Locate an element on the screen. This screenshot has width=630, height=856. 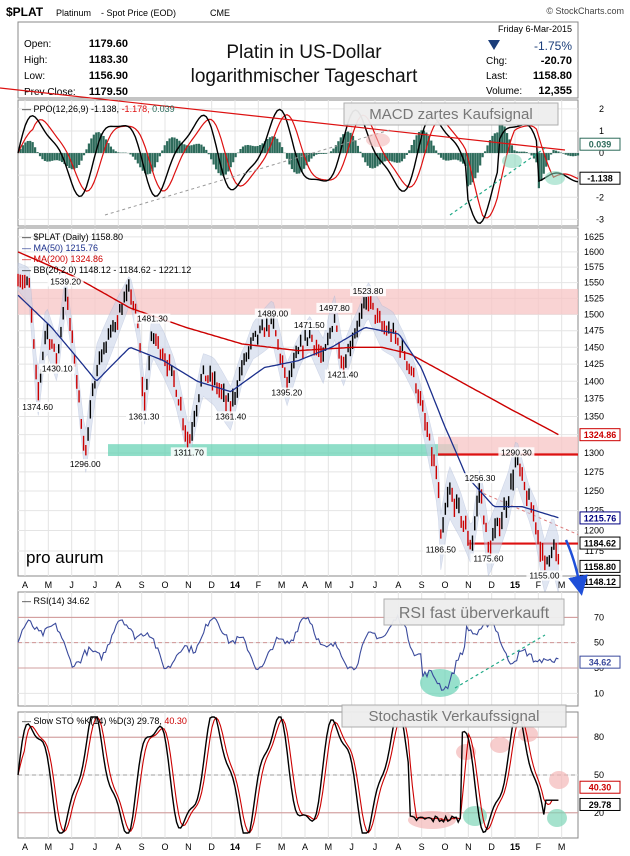
ppo-line-tag: -1.138 is located at coordinates (600, 179).